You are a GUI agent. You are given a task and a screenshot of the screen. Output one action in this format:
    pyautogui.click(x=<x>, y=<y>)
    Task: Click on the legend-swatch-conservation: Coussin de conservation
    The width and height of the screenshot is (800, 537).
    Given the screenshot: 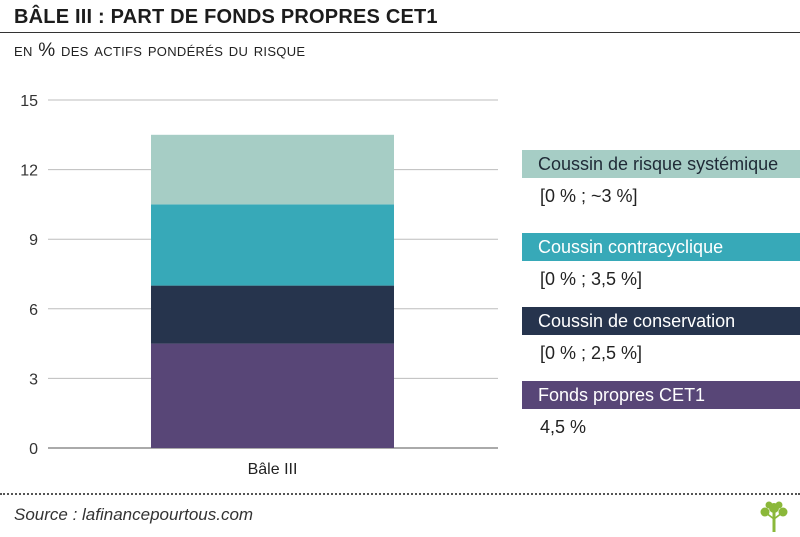 What is the action you would take?
    pyautogui.click(x=661, y=321)
    